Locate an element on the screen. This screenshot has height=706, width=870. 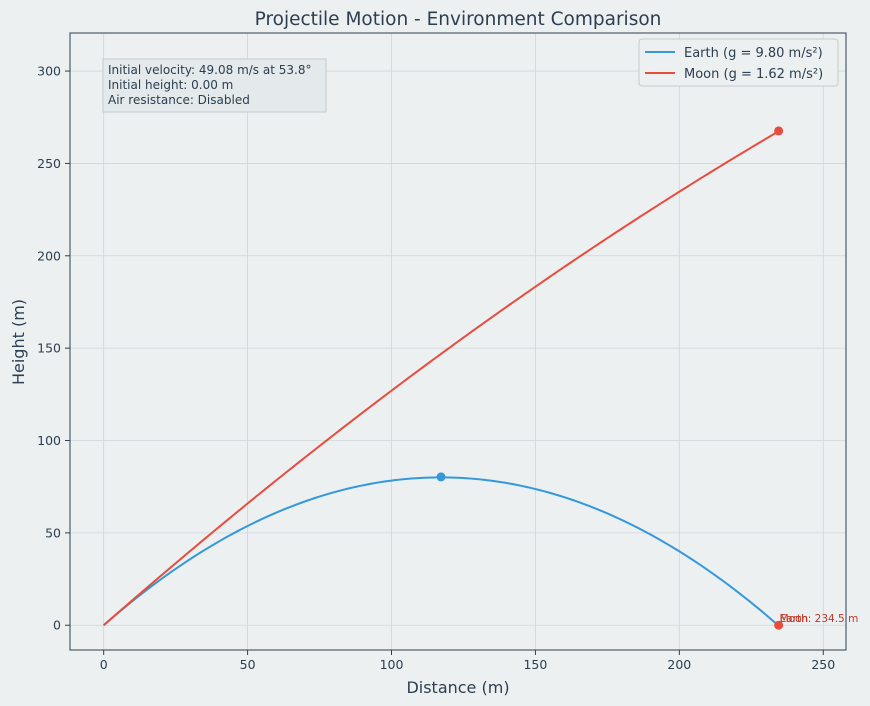
annotation-label: Moon is located at coordinates (794, 619).